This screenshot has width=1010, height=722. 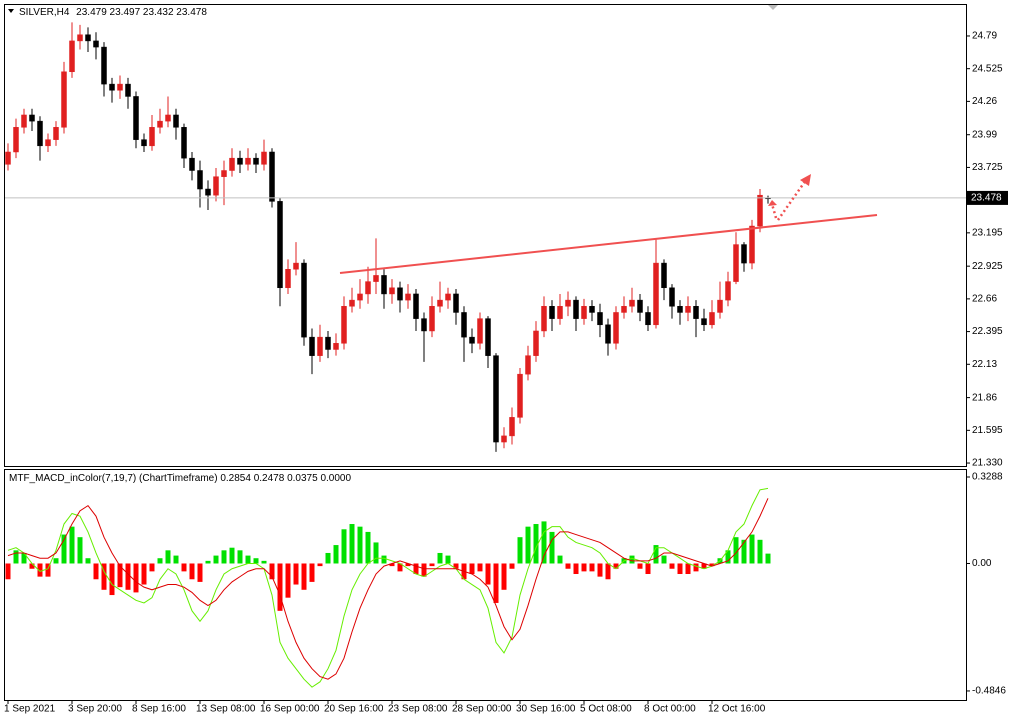 What do you see at coordinates (773, 7) in the screenshot?
I see `shift-marker` at bounding box center [773, 7].